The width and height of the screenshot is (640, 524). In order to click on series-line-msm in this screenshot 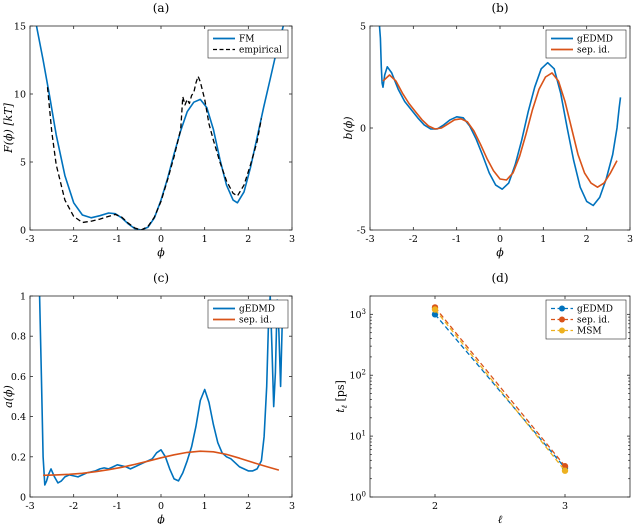, I will do `click(500, 390)`.